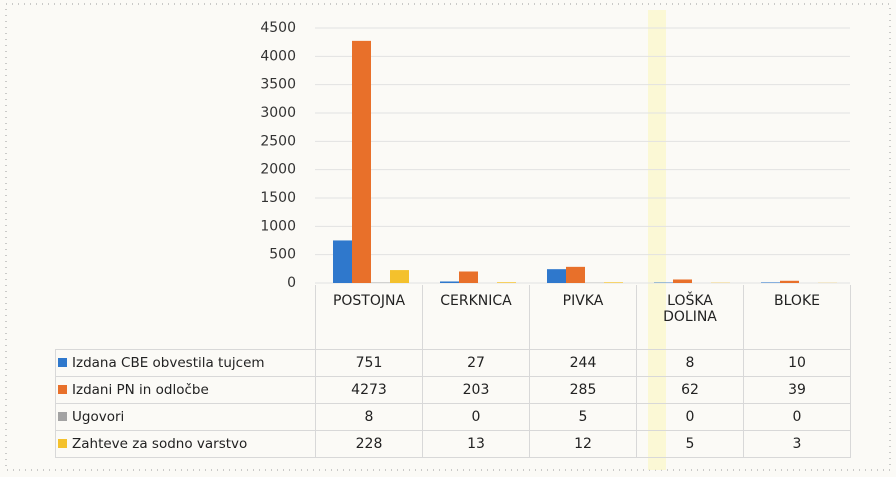 The image size is (896, 477). I want to click on header-row: POSTOJNA CERKNICA PIVKA LOŠKA DOLINA BLOKE, so click(453, 317).